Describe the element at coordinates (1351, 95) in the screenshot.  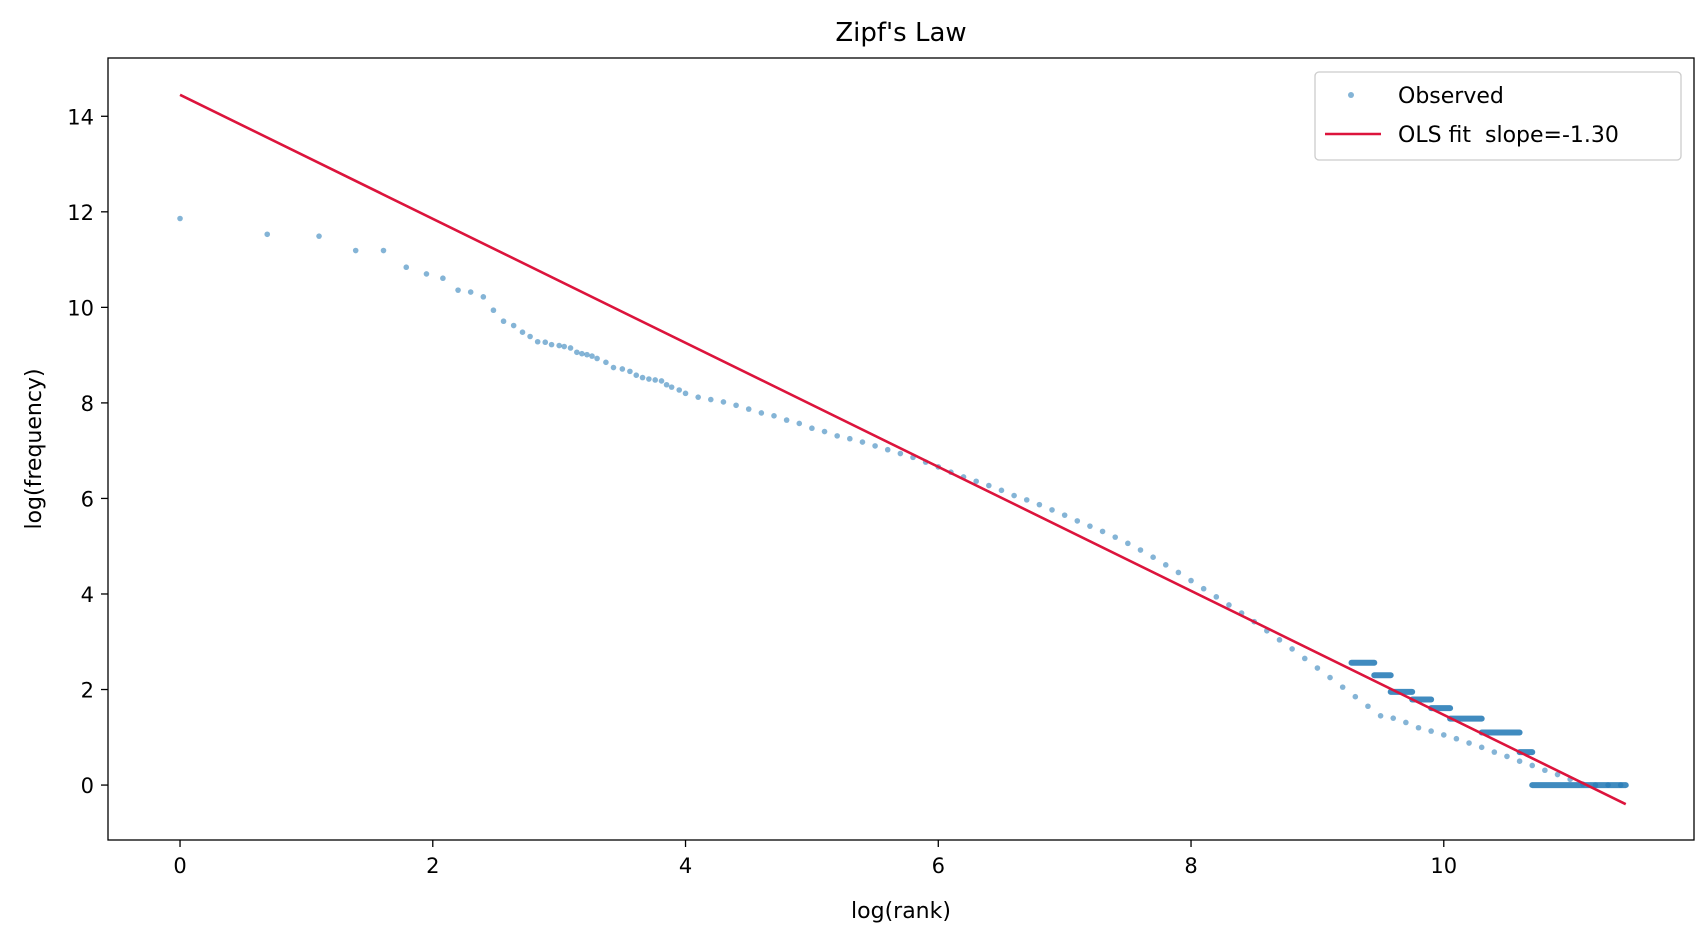
I see `legend-observed-marker` at that location.